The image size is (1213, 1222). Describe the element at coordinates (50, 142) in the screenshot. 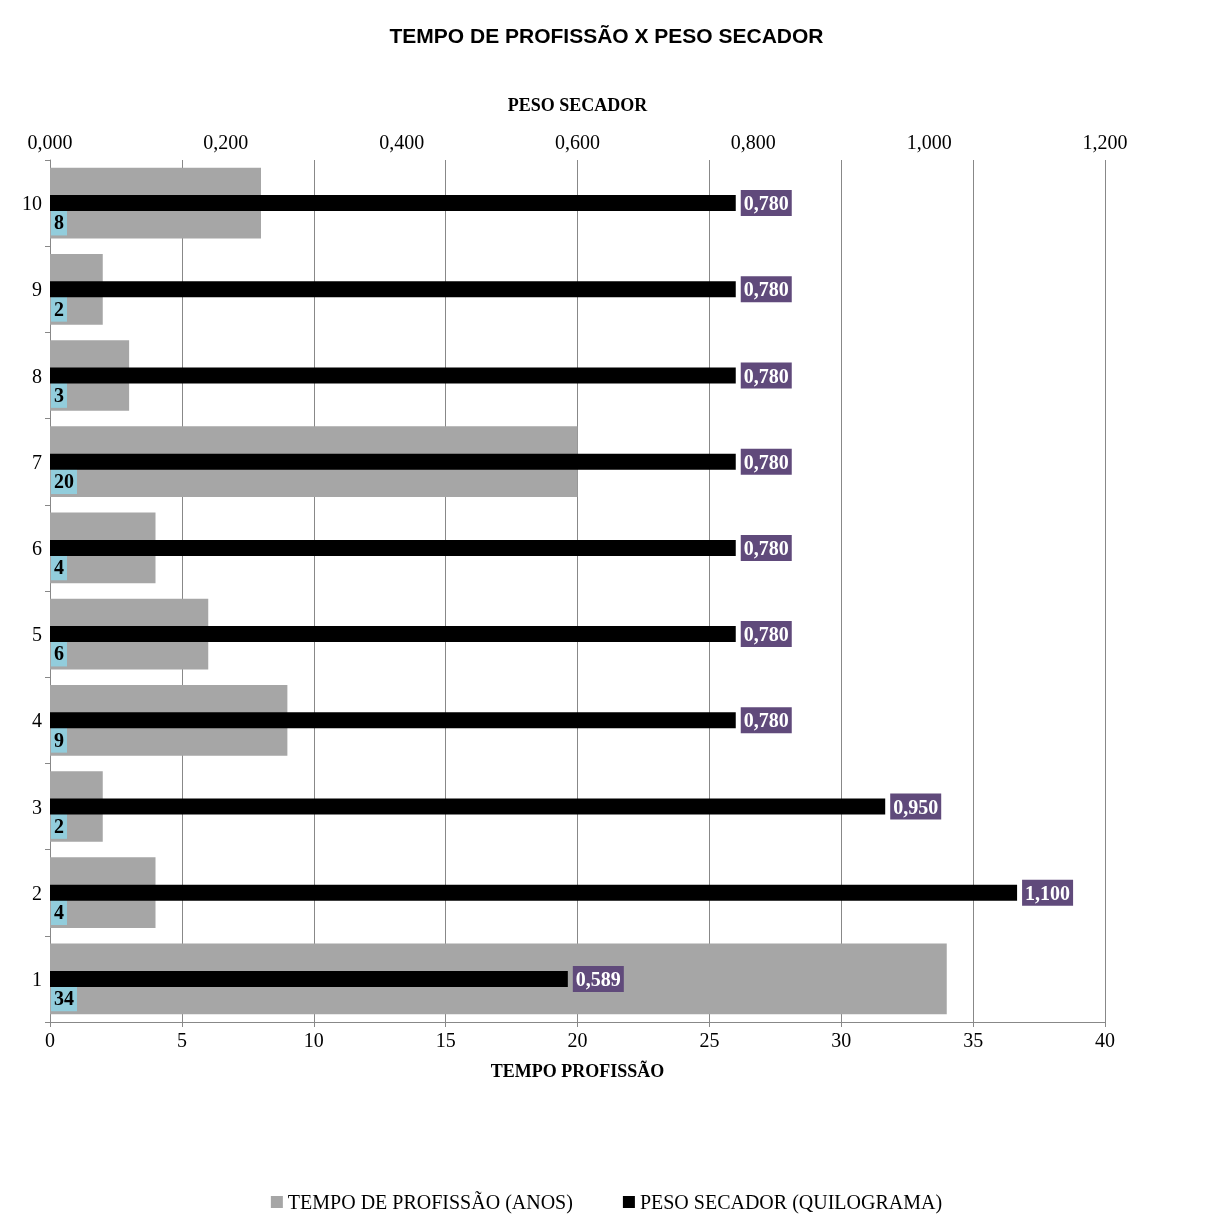

I see `x2-tick-label: 0,000` at that location.